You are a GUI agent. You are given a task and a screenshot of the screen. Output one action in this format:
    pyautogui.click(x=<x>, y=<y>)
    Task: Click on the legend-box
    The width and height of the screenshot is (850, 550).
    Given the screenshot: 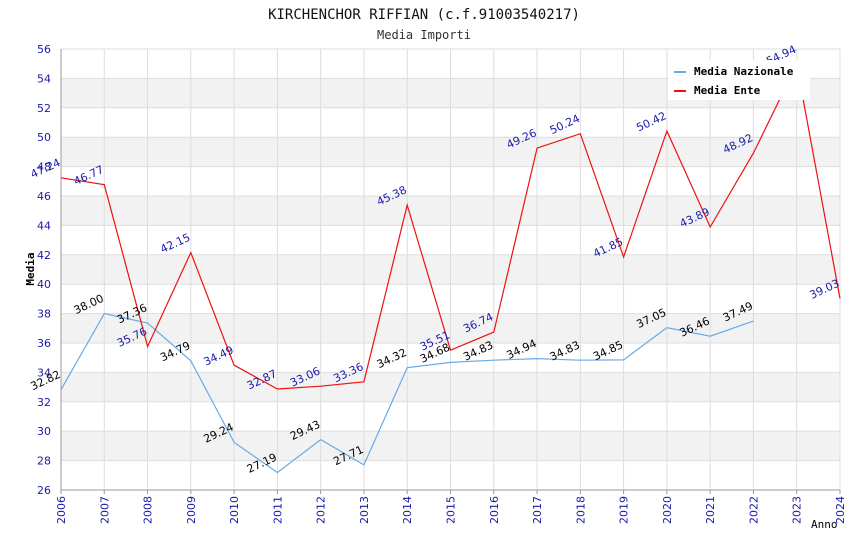 What is the action you would take?
    pyautogui.click(x=739, y=80)
    